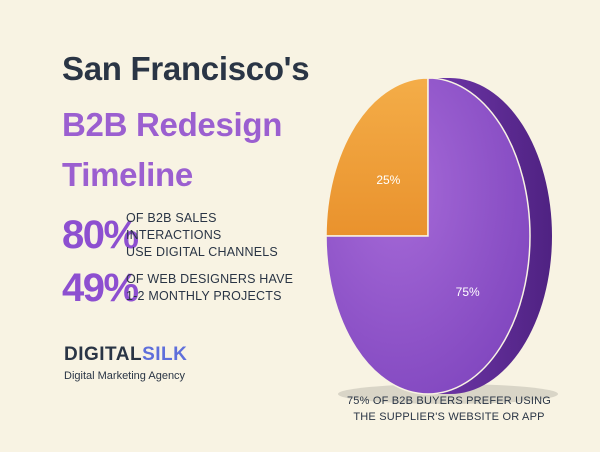 The image size is (600, 452). I want to click on brand-logo: DIGITALSILK, so click(125, 354).